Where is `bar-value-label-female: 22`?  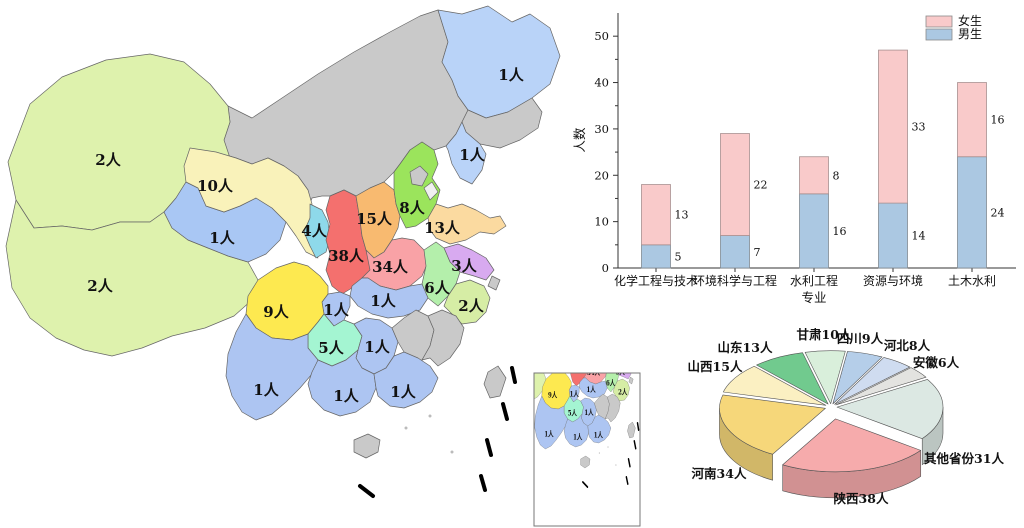 bar-value-label-female: 22 is located at coordinates (761, 185).